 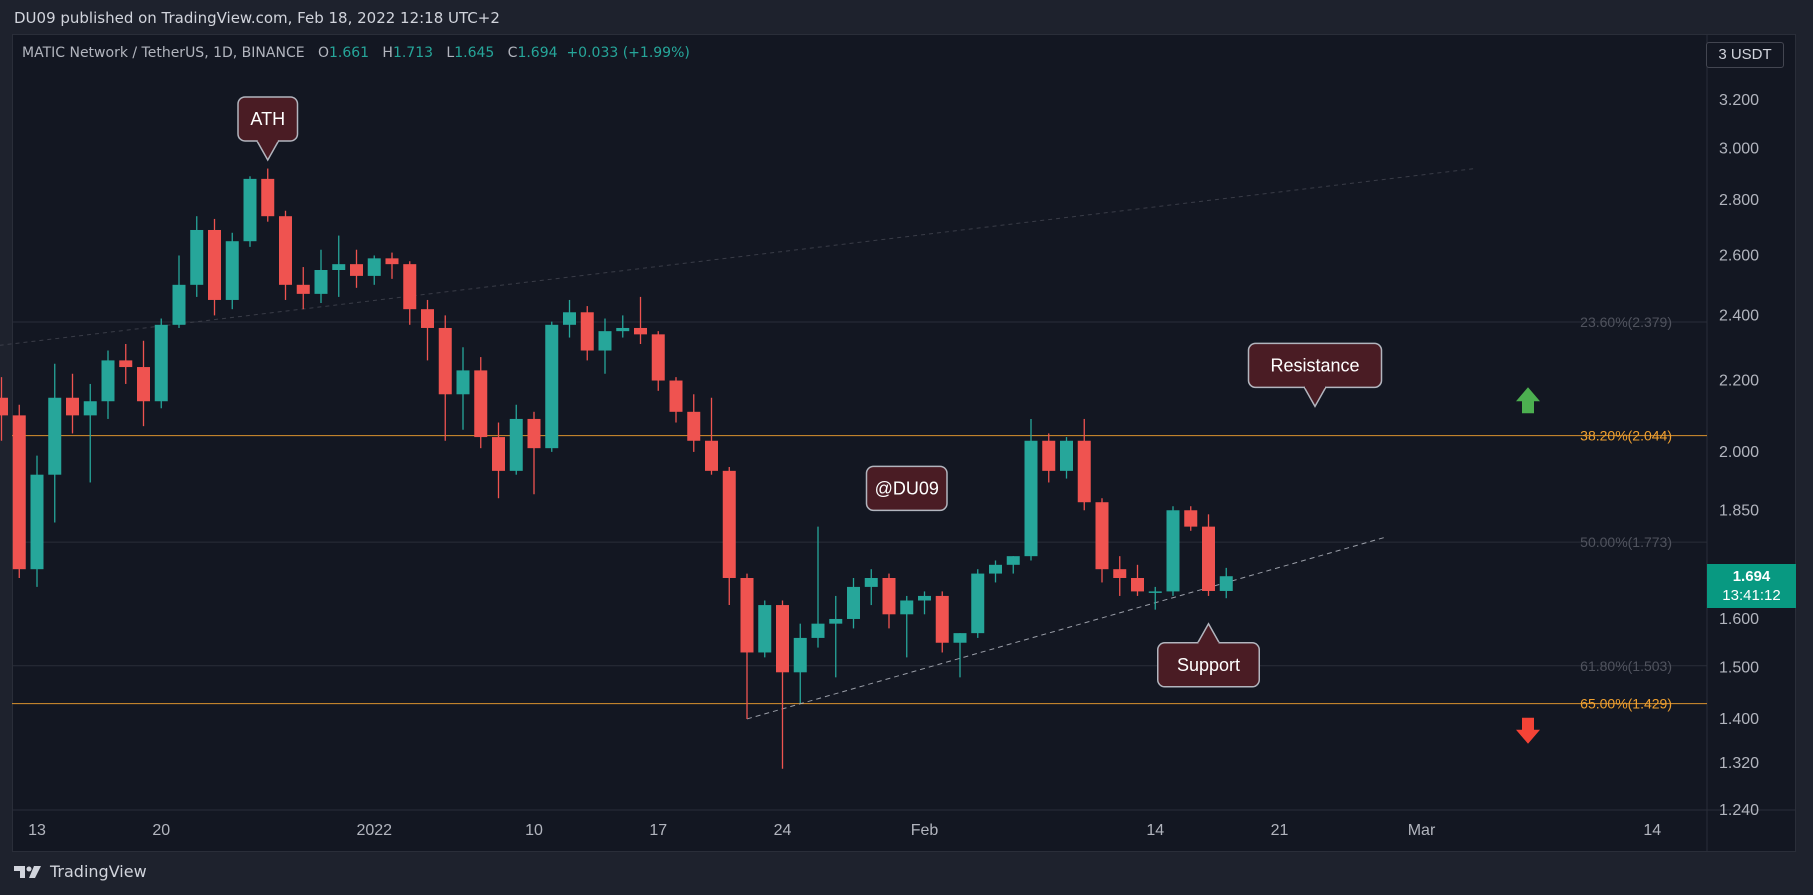 What do you see at coordinates (1751, 576) in the screenshot?
I see `last-price-value: 1.694` at bounding box center [1751, 576].